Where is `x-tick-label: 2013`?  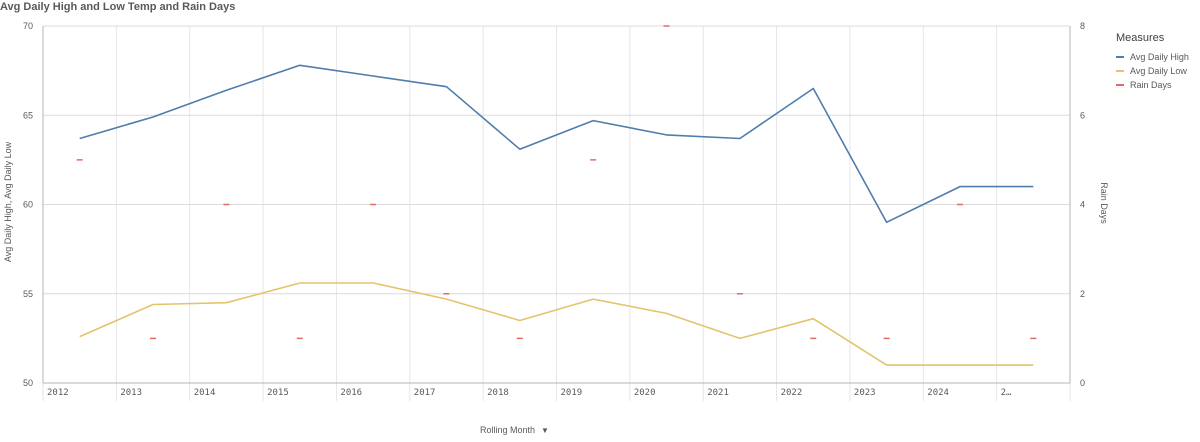 x-tick-label: 2013 is located at coordinates (131, 393).